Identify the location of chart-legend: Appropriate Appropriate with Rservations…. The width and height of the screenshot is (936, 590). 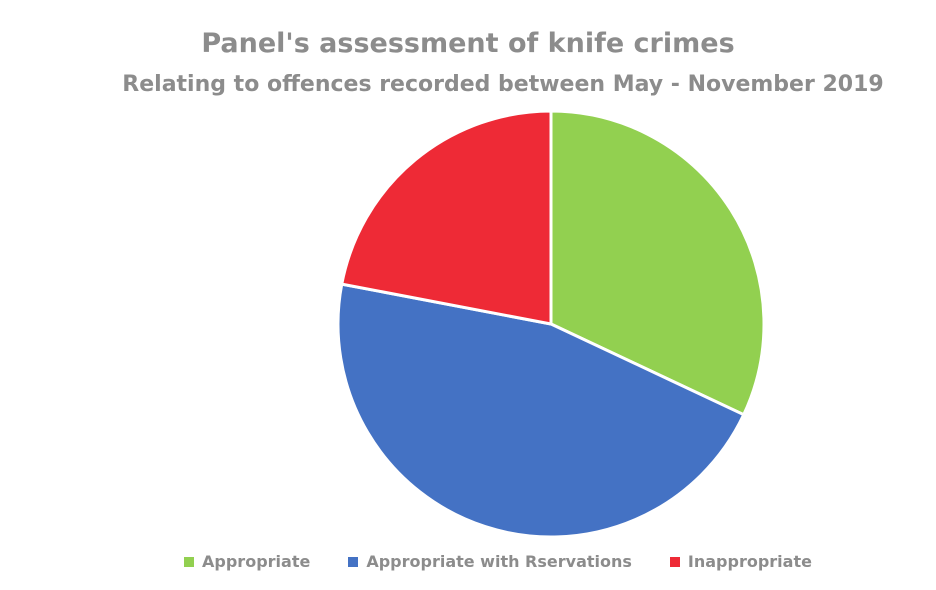
(468, 561).